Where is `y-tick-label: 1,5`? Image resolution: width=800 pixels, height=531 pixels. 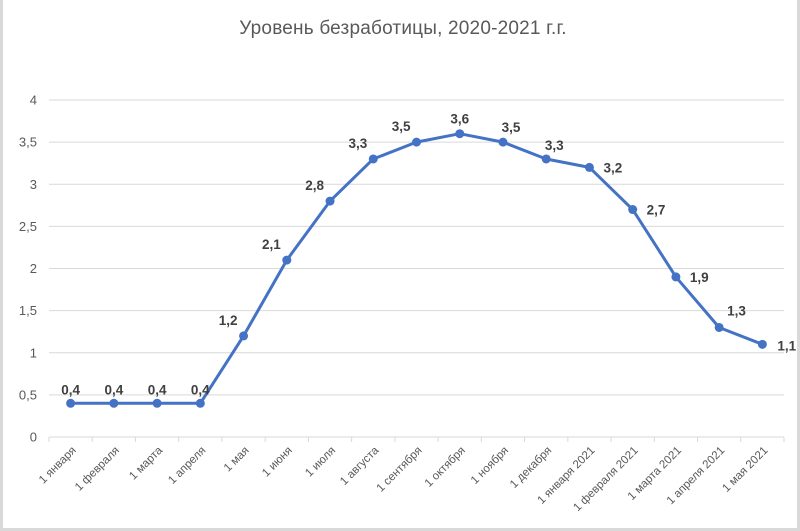 y-tick-label: 1,5 is located at coordinates (28, 310).